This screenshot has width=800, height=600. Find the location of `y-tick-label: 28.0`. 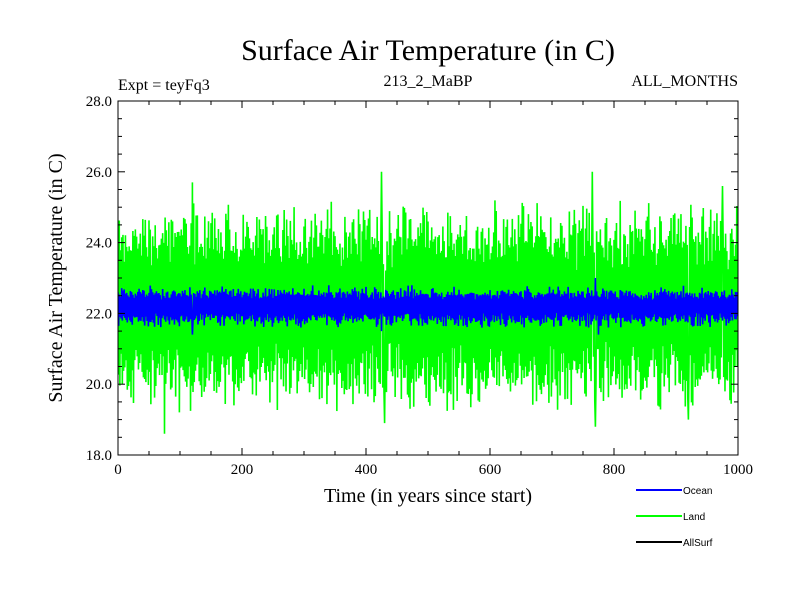

y-tick-label: 28.0 is located at coordinates (99, 102).